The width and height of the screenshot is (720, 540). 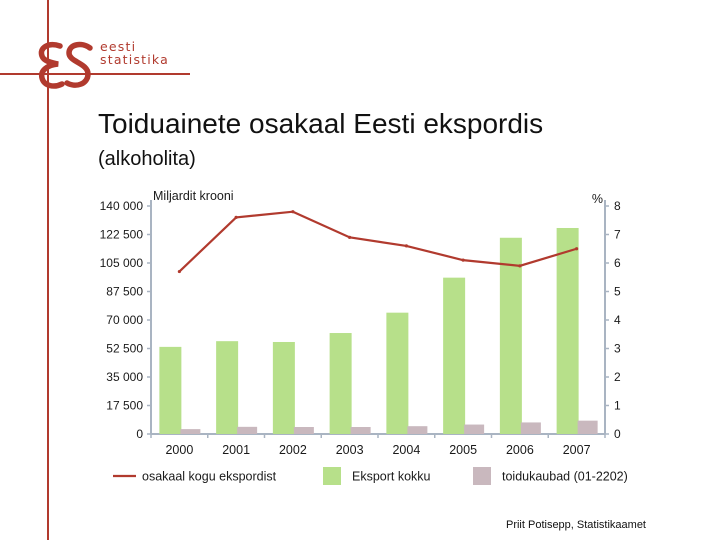 What do you see at coordinates (193, 196) in the screenshot?
I see `left-axis-title: Miljardit krooni` at bounding box center [193, 196].